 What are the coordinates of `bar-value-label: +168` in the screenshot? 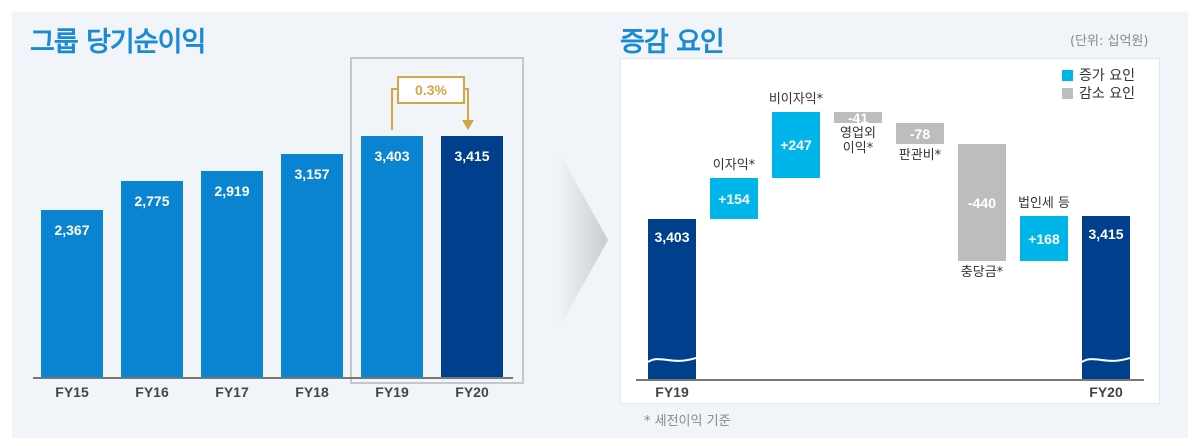 It's located at (1044, 238).